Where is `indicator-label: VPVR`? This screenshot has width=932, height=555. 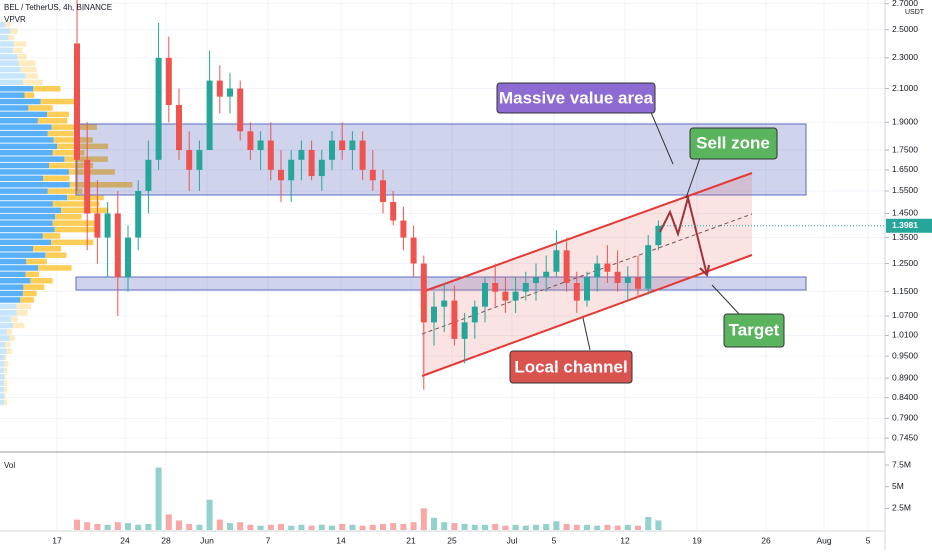
indicator-label: VPVR is located at coordinates (15, 19).